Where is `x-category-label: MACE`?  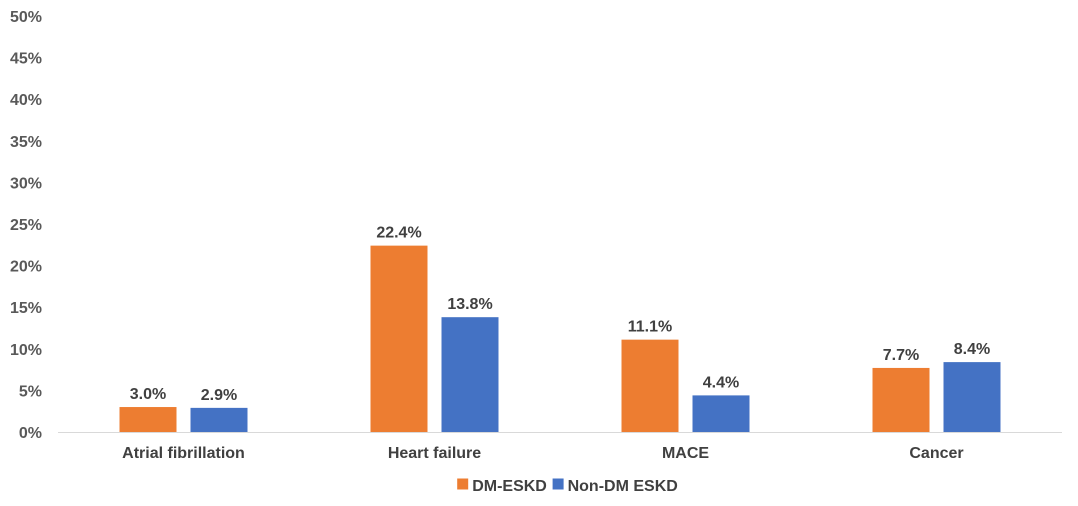
x-category-label: MACE is located at coordinates (685, 453).